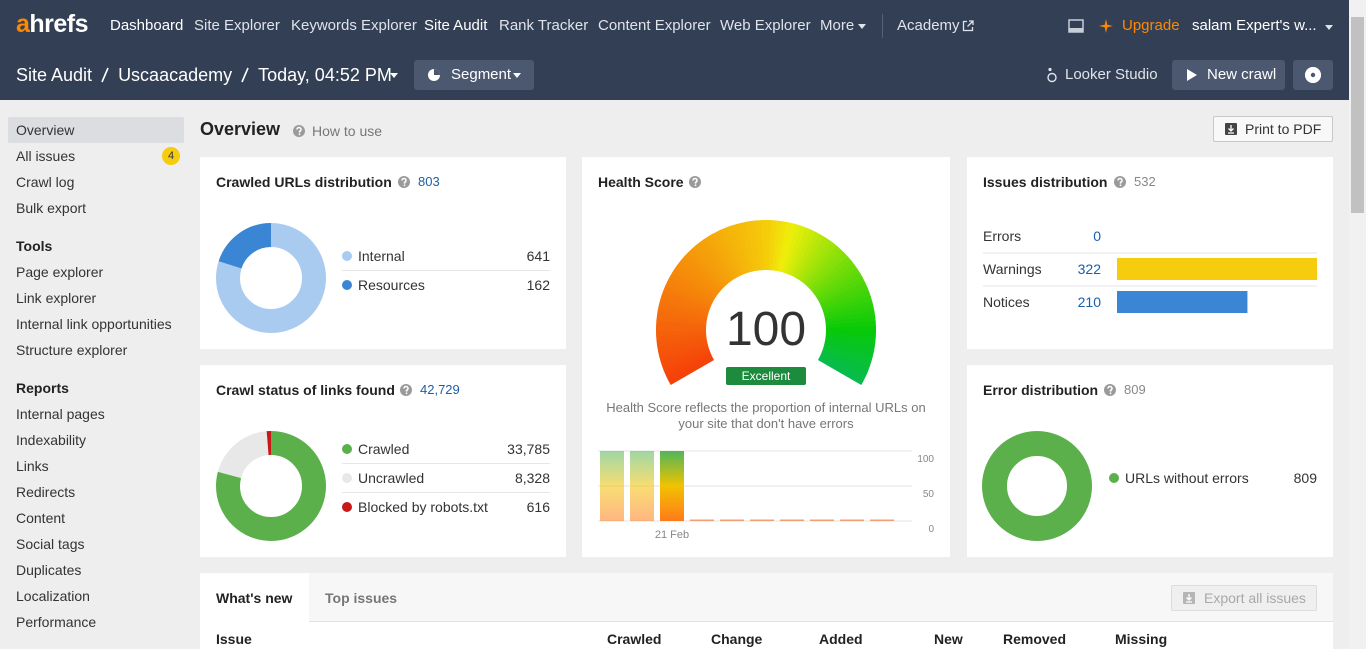 Image resolution: width=1366 pixels, height=649 pixels. Describe the element at coordinates (254, 622) in the screenshot. I see `tab-divider` at that location.